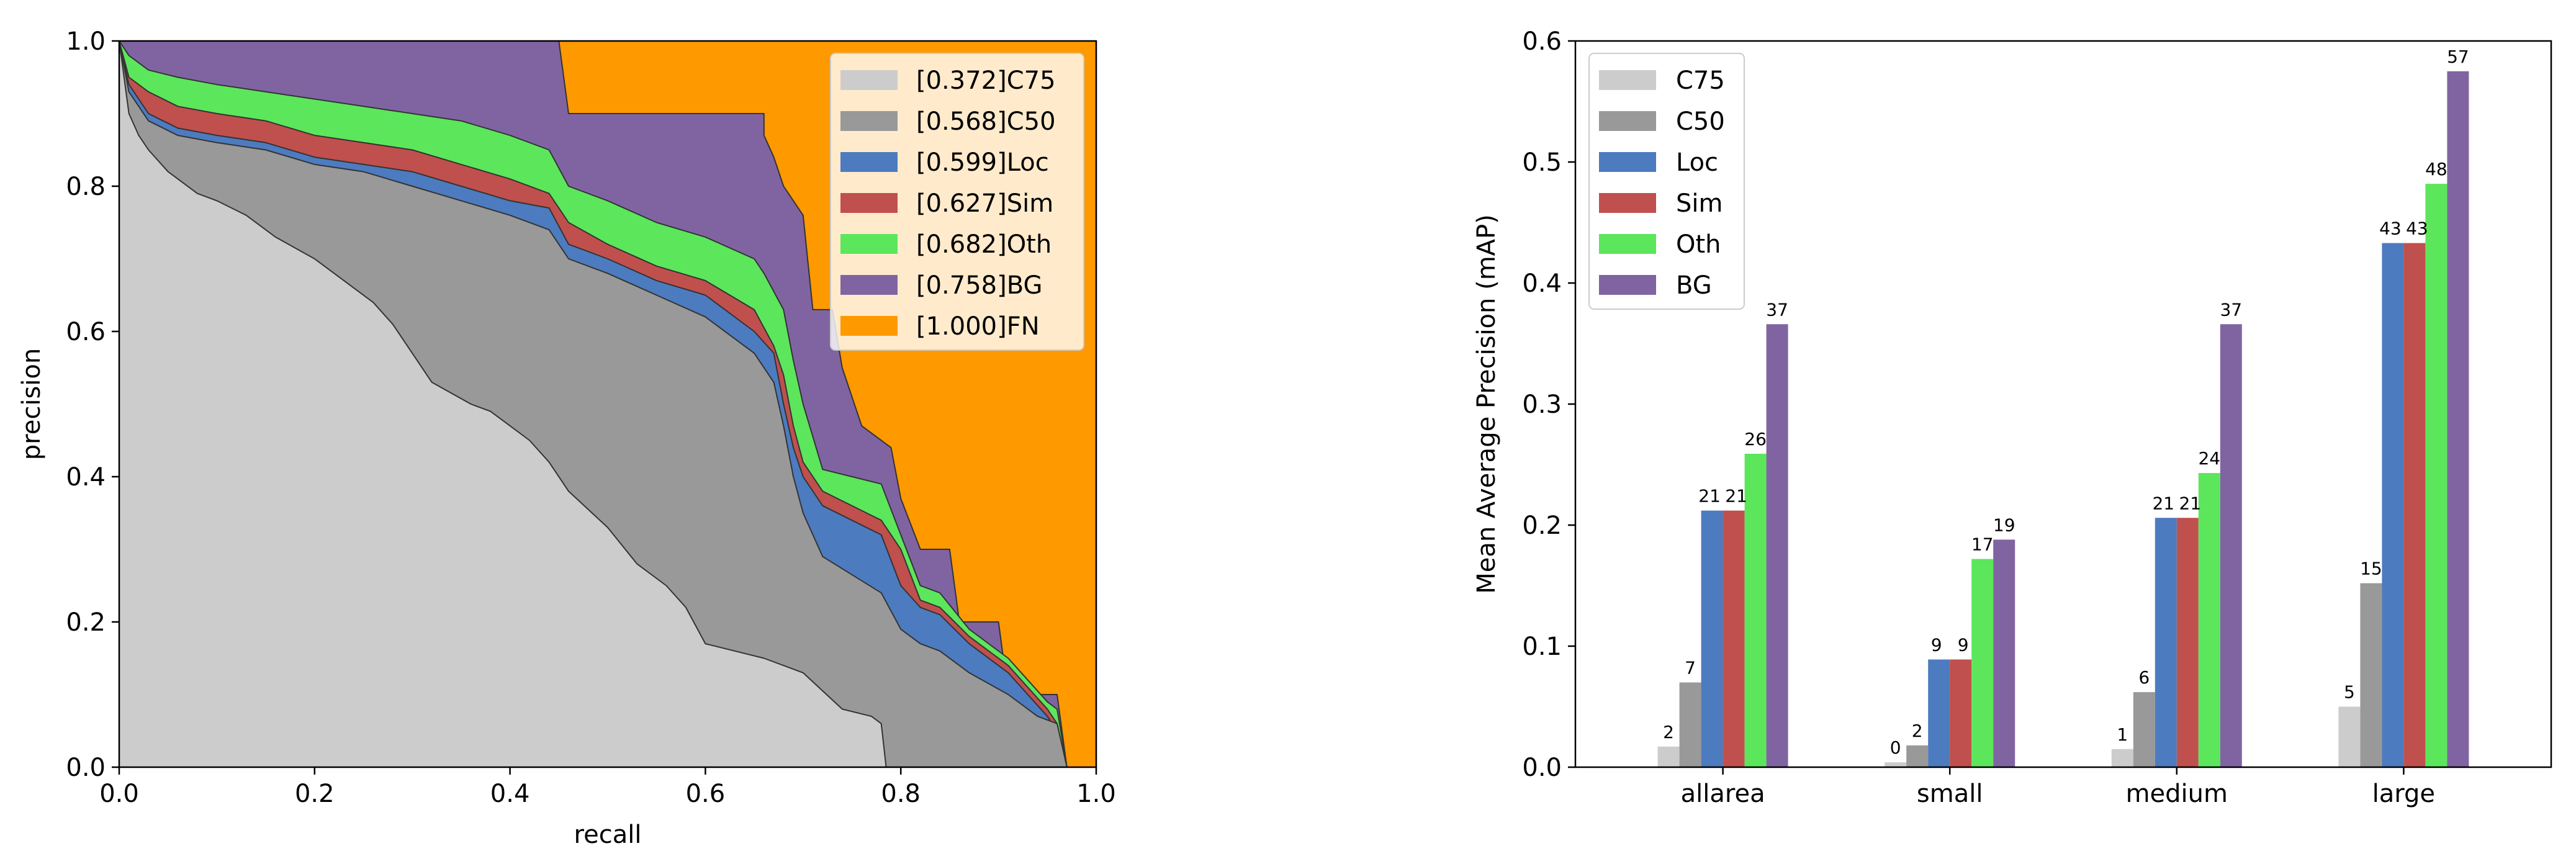 This screenshot has height=864, width=2576. I want to click on bar-x-tick-label-allarea: allarea, so click(1723, 794).